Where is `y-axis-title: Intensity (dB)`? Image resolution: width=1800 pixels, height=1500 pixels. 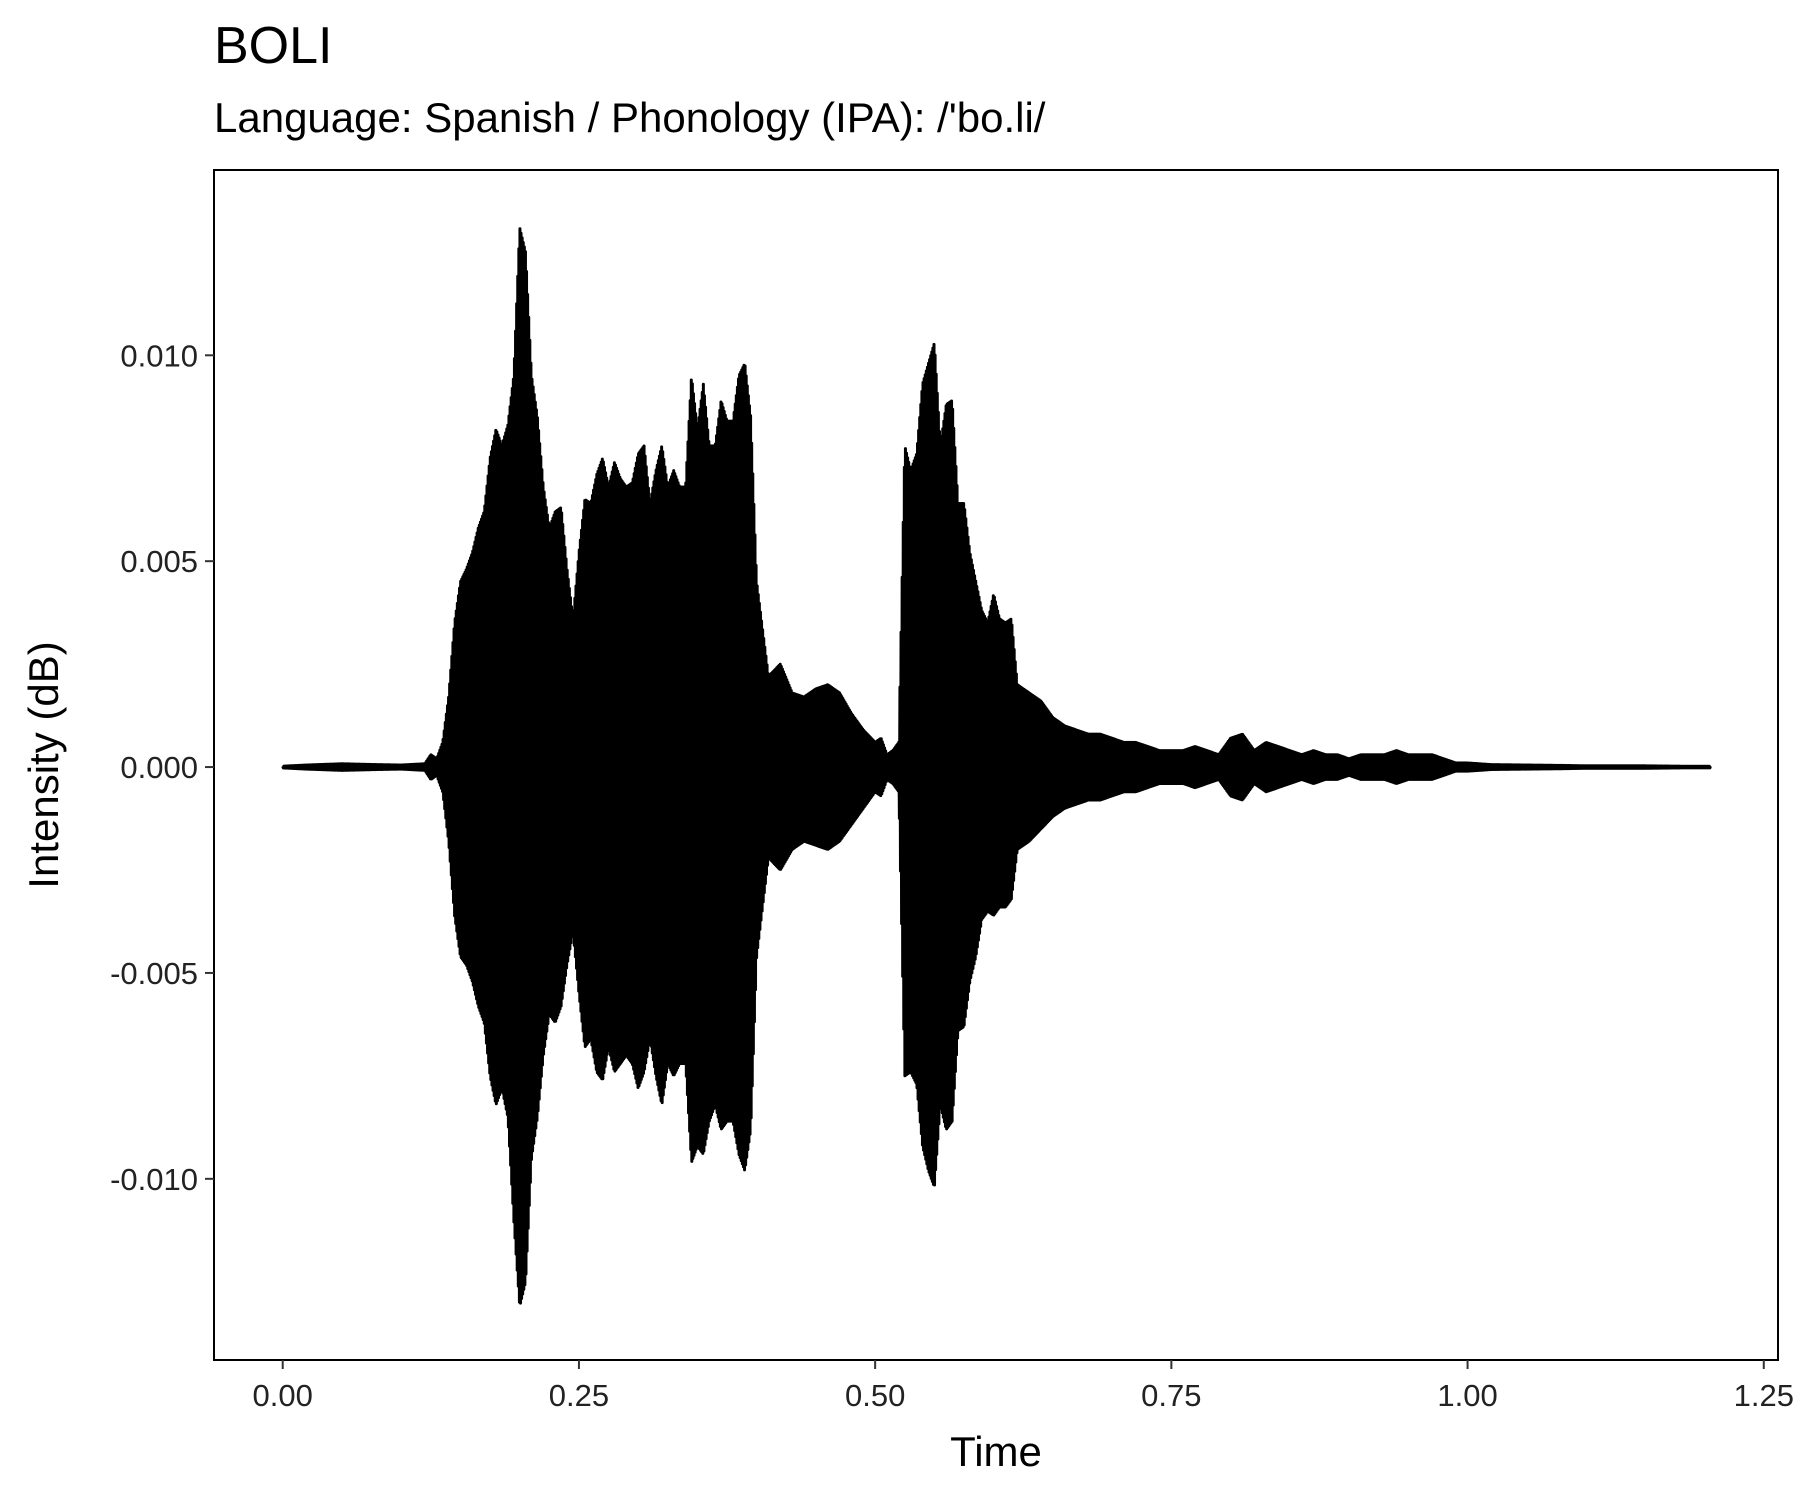
y-axis-title: Intensity (dB) is located at coordinates (43, 764).